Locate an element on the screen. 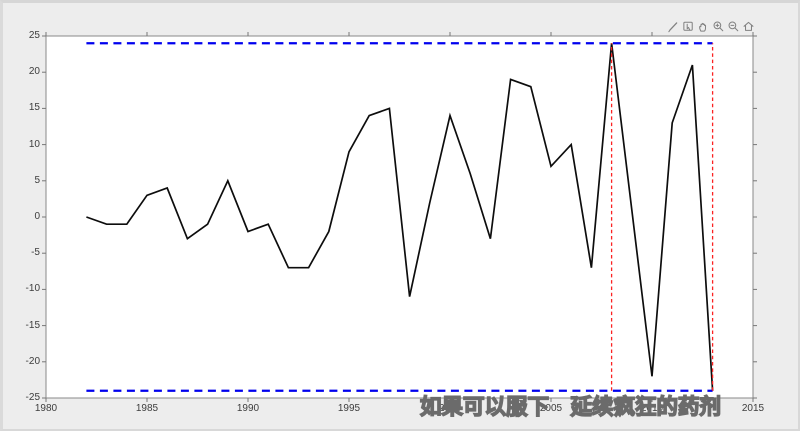 The height and width of the screenshot is (431, 800). y-tick-label: -10 is located at coordinates (32, 289).